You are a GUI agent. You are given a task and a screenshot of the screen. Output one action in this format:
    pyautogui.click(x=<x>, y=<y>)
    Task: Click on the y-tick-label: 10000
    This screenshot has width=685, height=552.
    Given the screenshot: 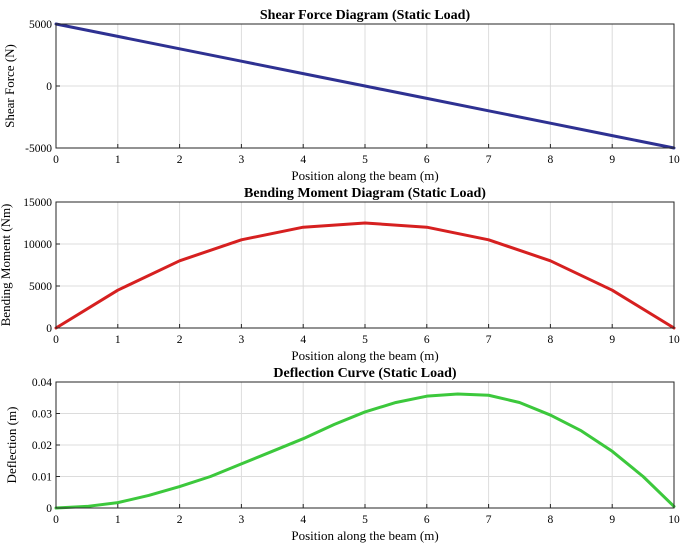 What is the action you would take?
    pyautogui.click(x=37, y=245)
    